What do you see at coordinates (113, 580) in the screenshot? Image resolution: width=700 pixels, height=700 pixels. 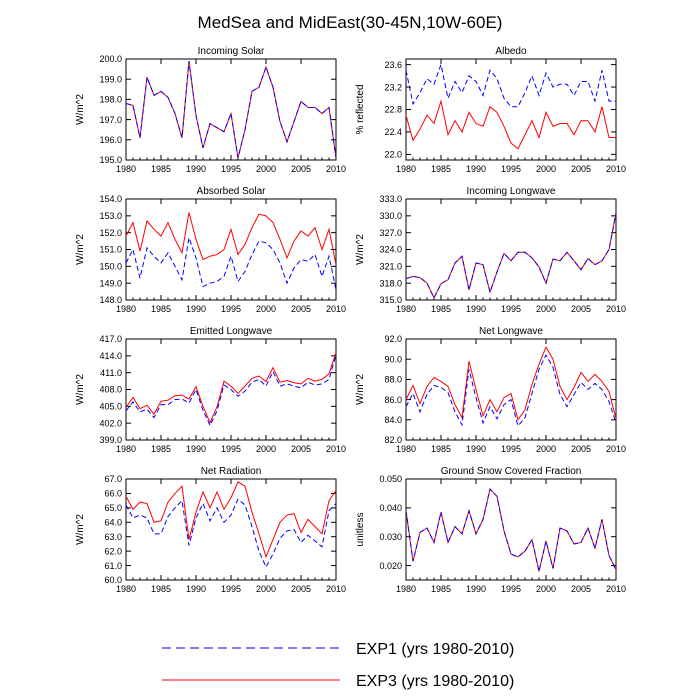 I see `net-radiation-y-tick-label: 60.0` at bounding box center [113, 580].